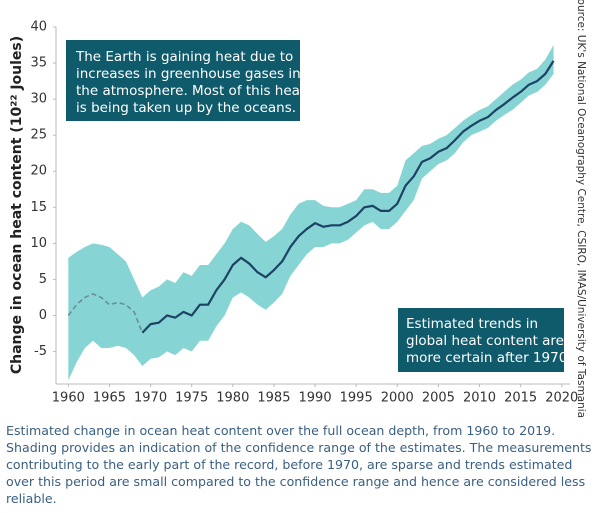 This screenshot has height=513, width=600. Describe the element at coordinates (68, 398) in the screenshot. I see `x-tick-label: 1960` at that location.